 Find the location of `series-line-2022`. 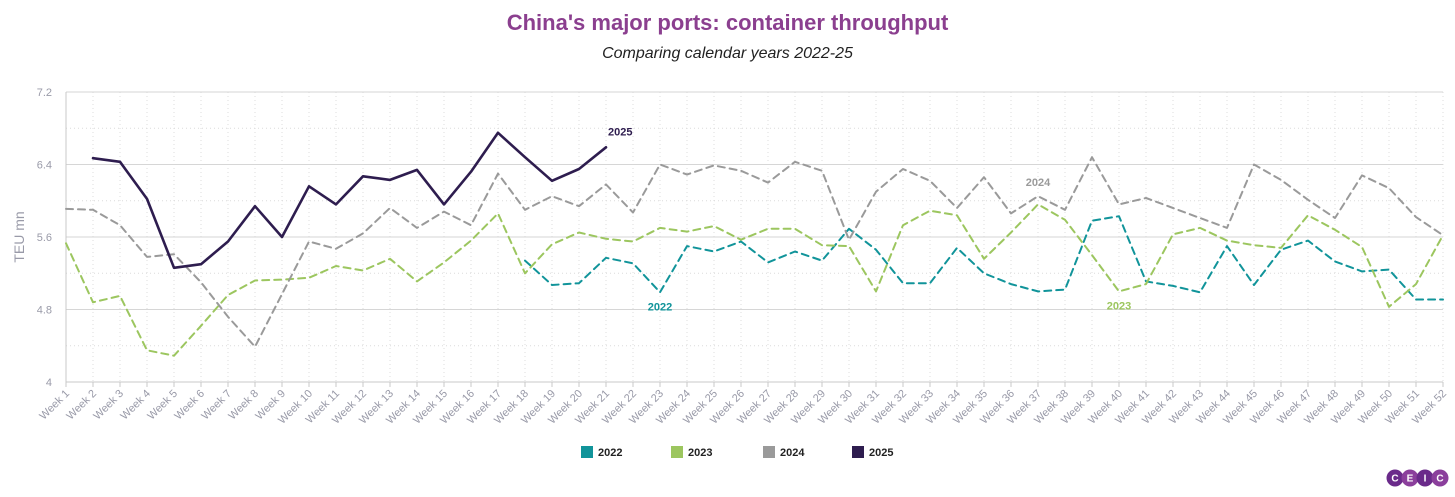

series-line-2022 is located at coordinates (984, 258).